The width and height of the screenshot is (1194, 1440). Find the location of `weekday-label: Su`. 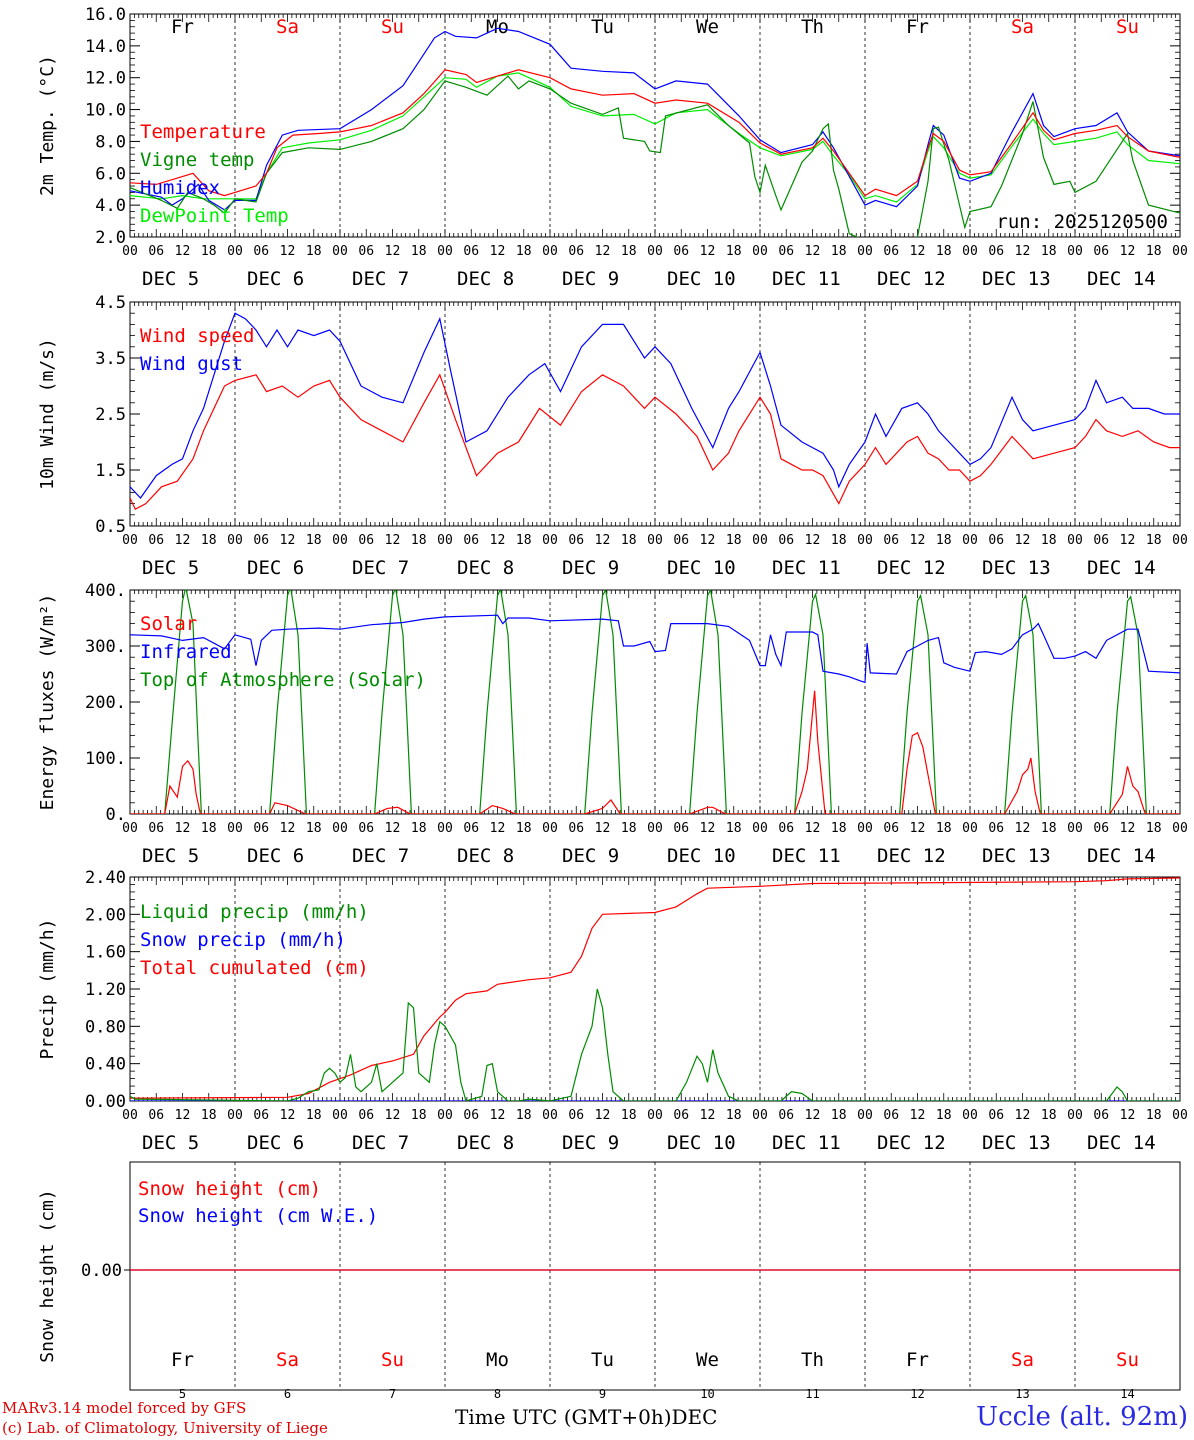

weekday-label: Su is located at coordinates (1127, 1360).